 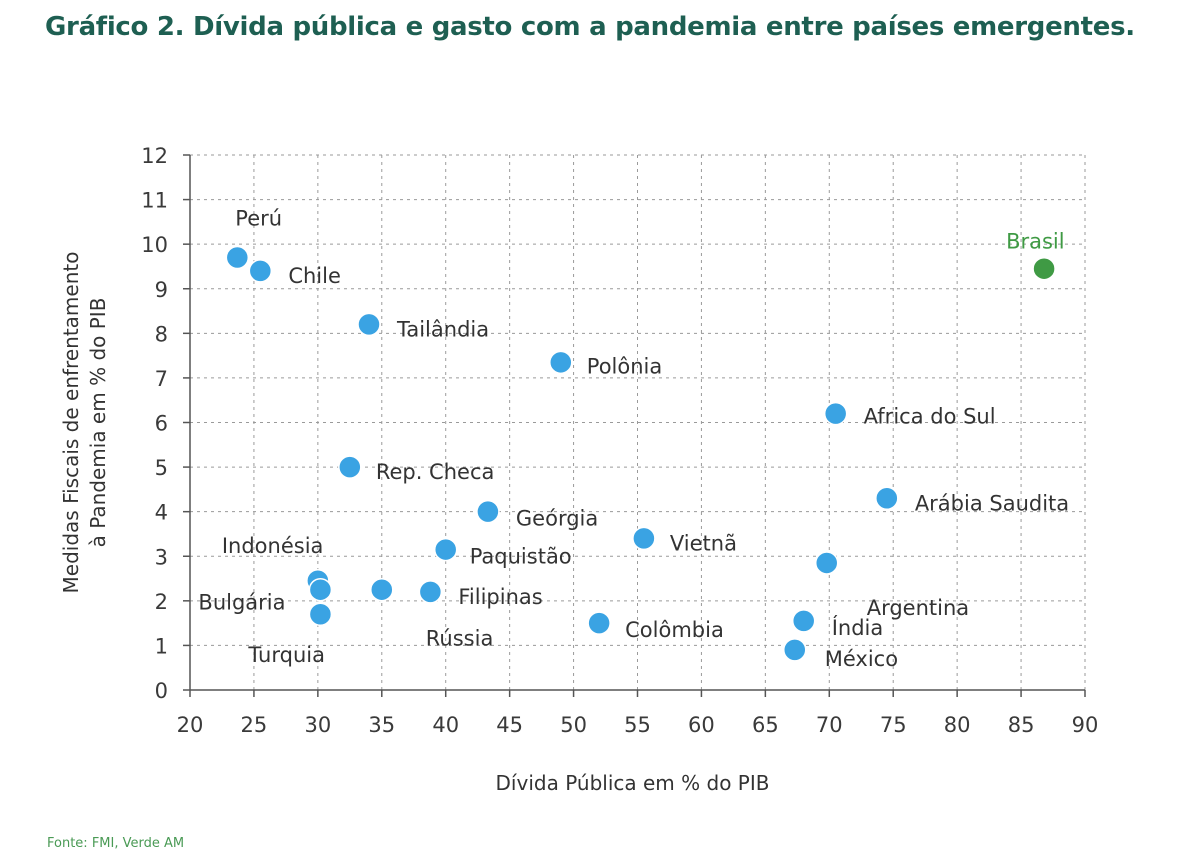 I want to click on point-label: Arábia Saudita, so click(x=992, y=503).